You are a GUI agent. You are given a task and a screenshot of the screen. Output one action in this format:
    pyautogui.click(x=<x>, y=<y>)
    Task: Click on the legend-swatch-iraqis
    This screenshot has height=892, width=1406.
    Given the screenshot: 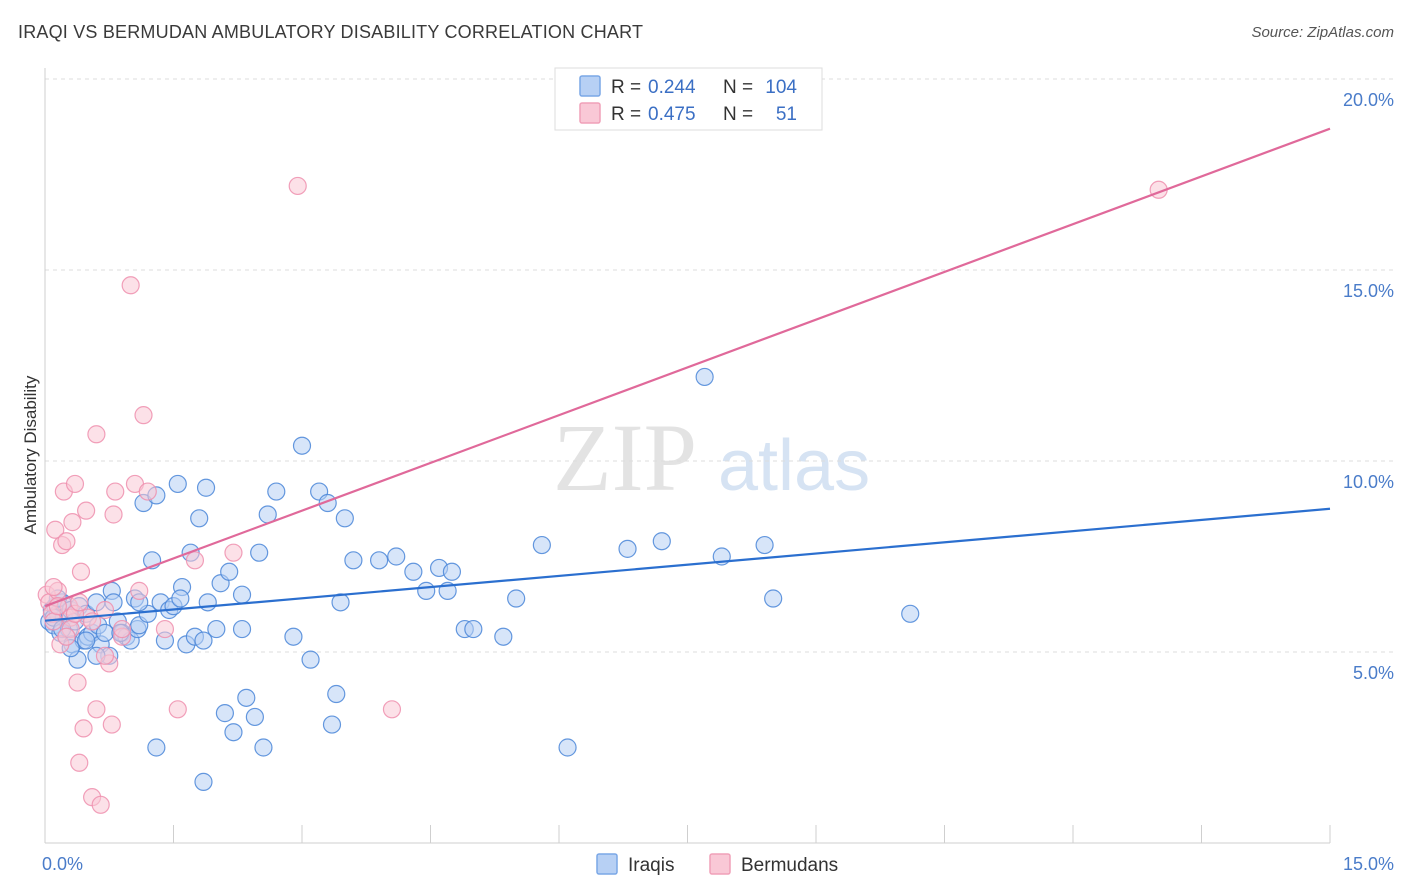 What is the action you would take?
    pyautogui.click(x=590, y=86)
    